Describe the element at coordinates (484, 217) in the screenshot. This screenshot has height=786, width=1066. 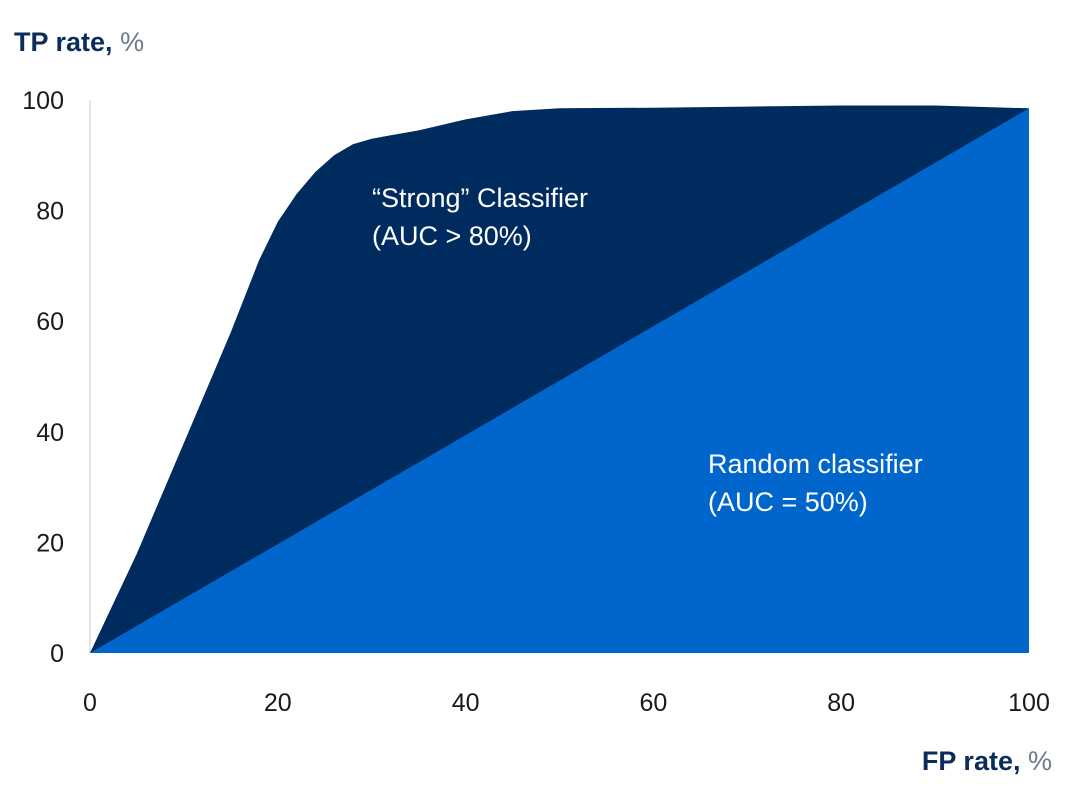
I see `strong-classifier-label: “Strong” Classifier (AUC > 80%)` at that location.